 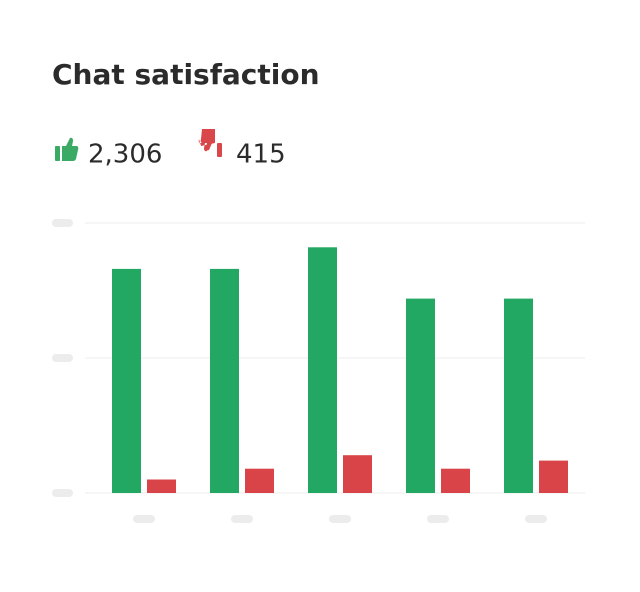 I want to click on thumbs-down-icon, so click(x=210, y=143).